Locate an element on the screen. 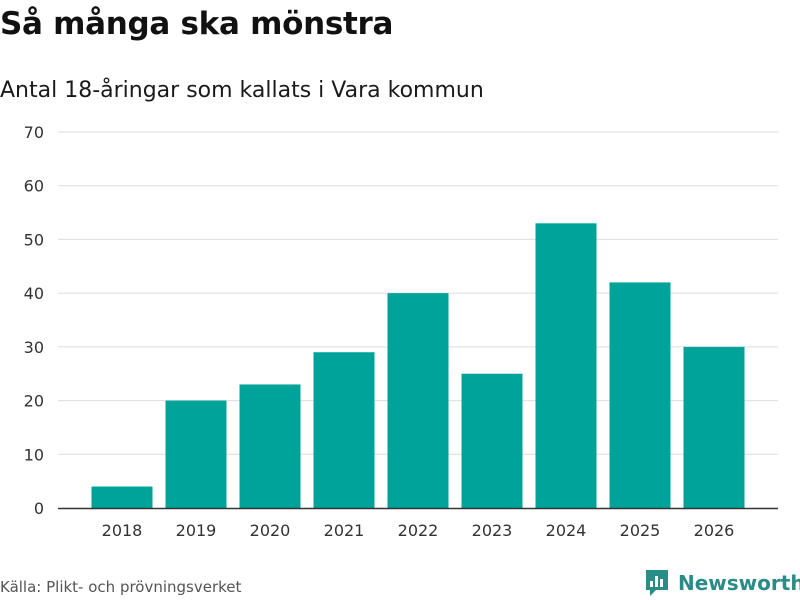  x-tick-label-2022: 2022 is located at coordinates (418, 530).